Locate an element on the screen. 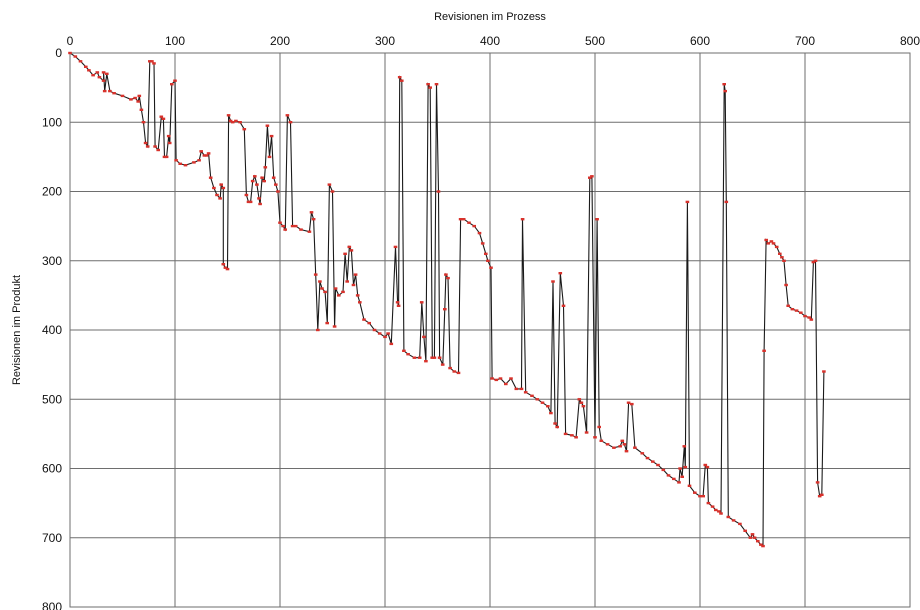  y-tick-label: 800 is located at coordinates (52, 605).